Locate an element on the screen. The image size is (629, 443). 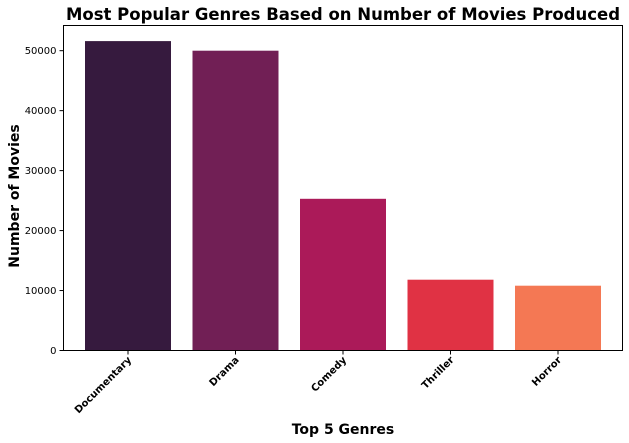
x-tick-label: Thriller is located at coordinates (438, 373).